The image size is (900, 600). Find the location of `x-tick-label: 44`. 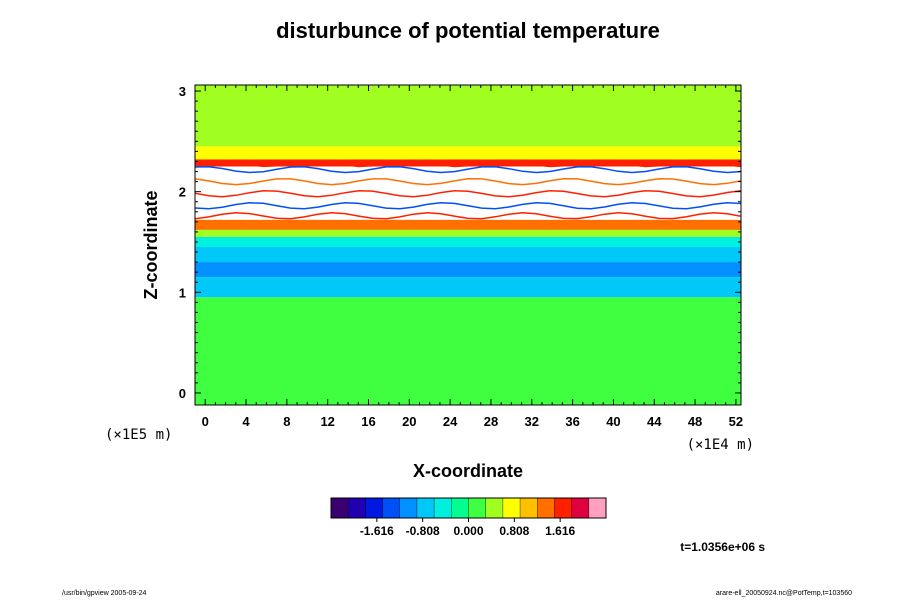

x-tick-label: 44 is located at coordinates (654, 421).